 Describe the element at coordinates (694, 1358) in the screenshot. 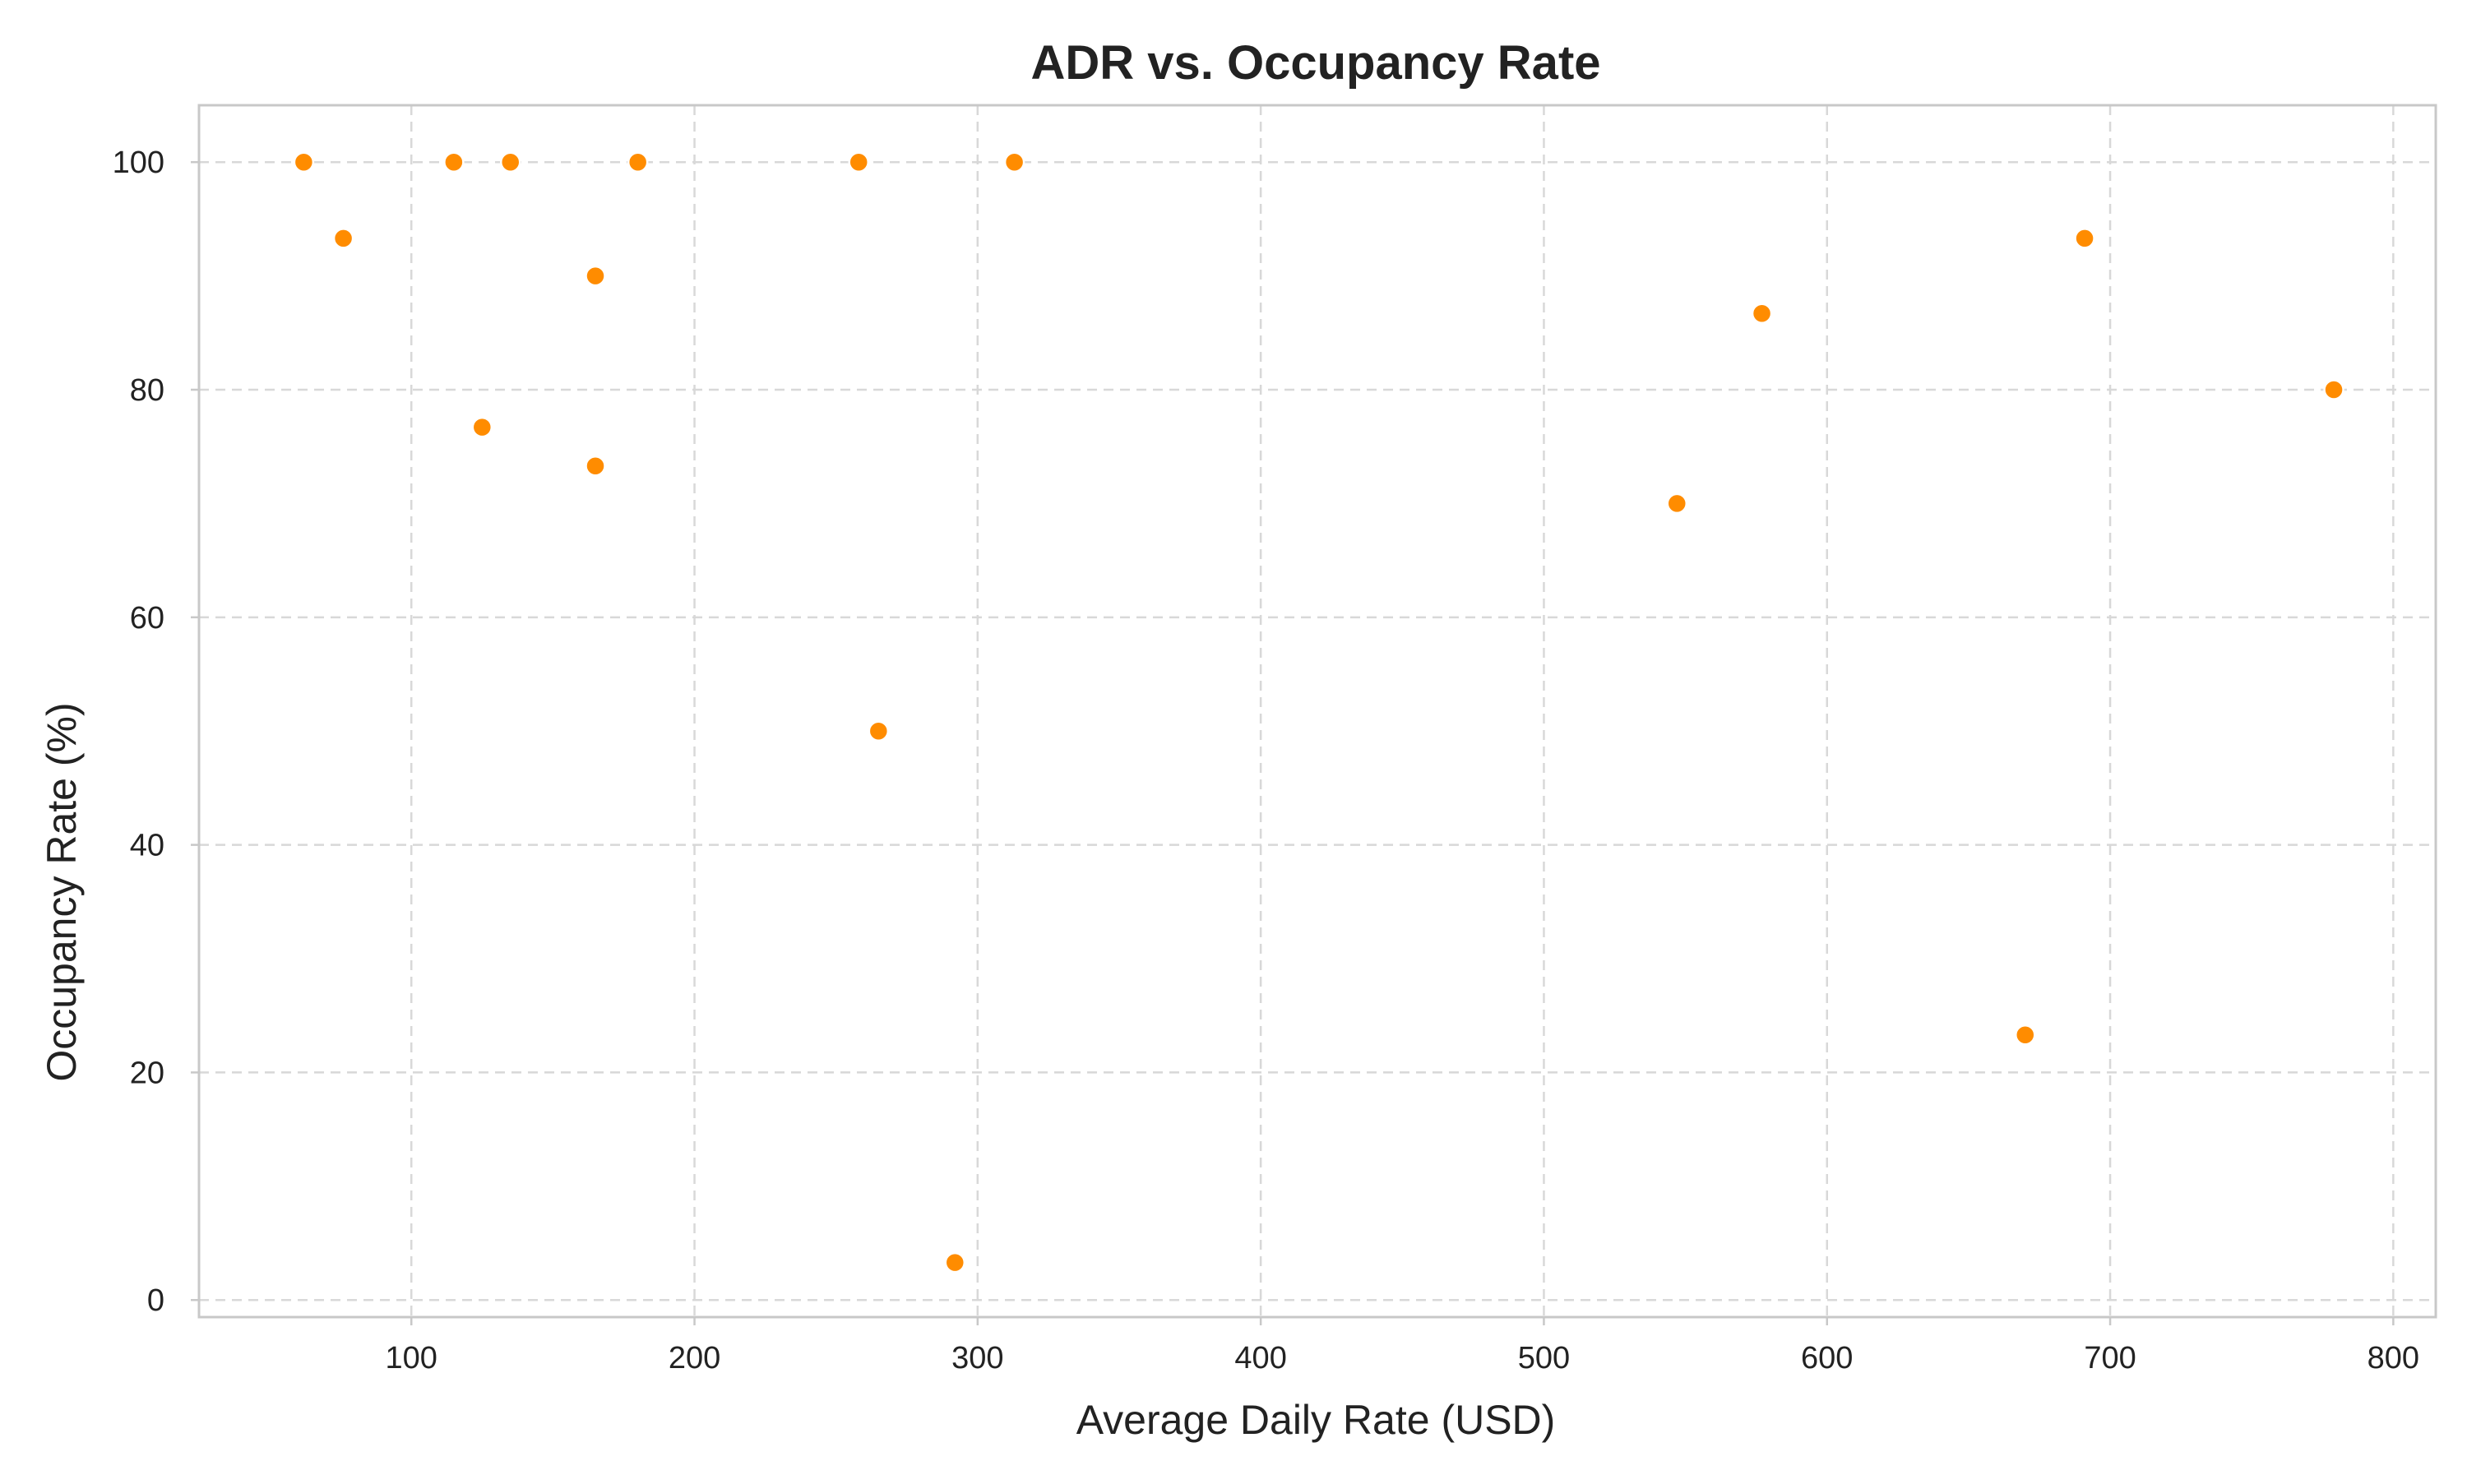

I see `x-tick-label: 200` at that location.